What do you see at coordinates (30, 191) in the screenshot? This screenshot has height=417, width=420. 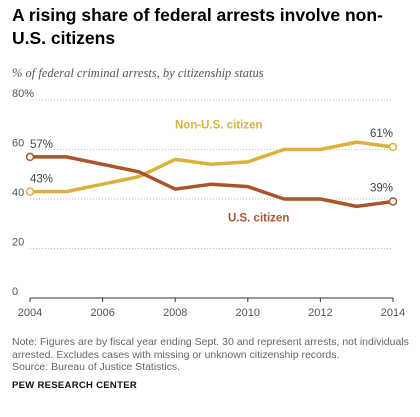 I see `series-marker-0-2004` at bounding box center [30, 191].